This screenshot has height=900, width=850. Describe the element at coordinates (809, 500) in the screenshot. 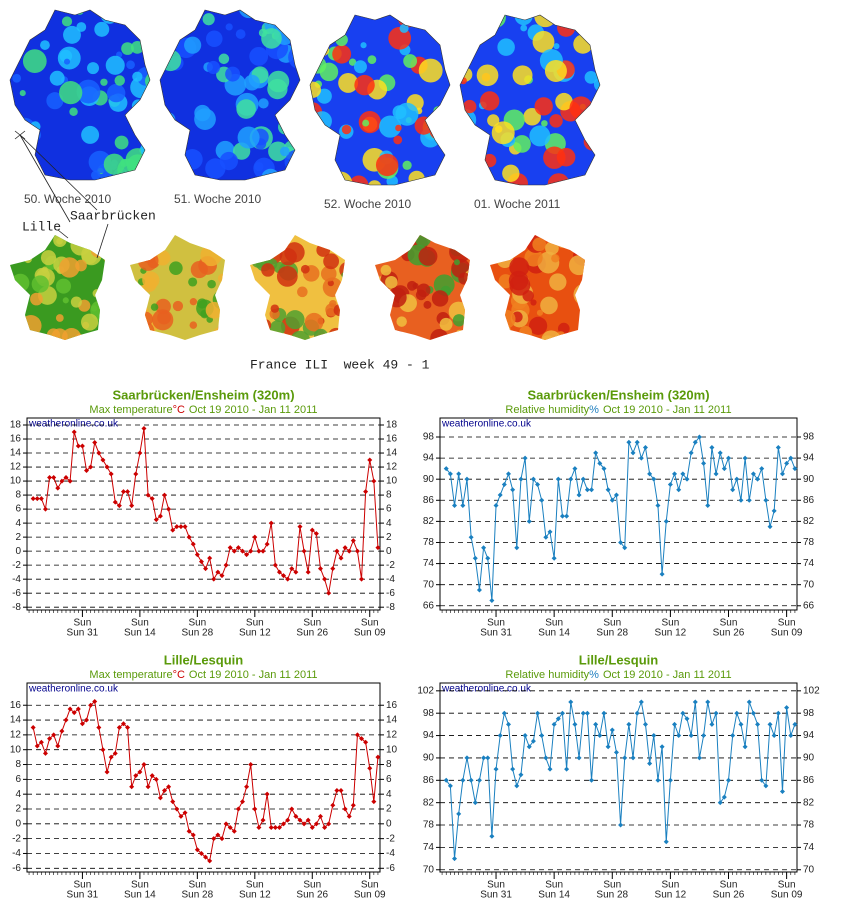

I see `y-tick-label: 86` at that location.